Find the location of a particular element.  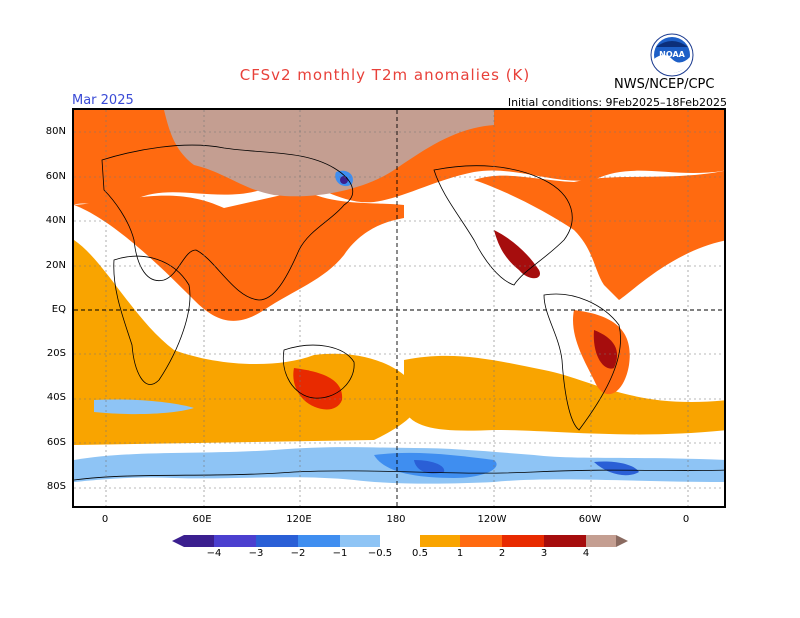

colorbar-swatch-neg2 is located at coordinates (277, 541).